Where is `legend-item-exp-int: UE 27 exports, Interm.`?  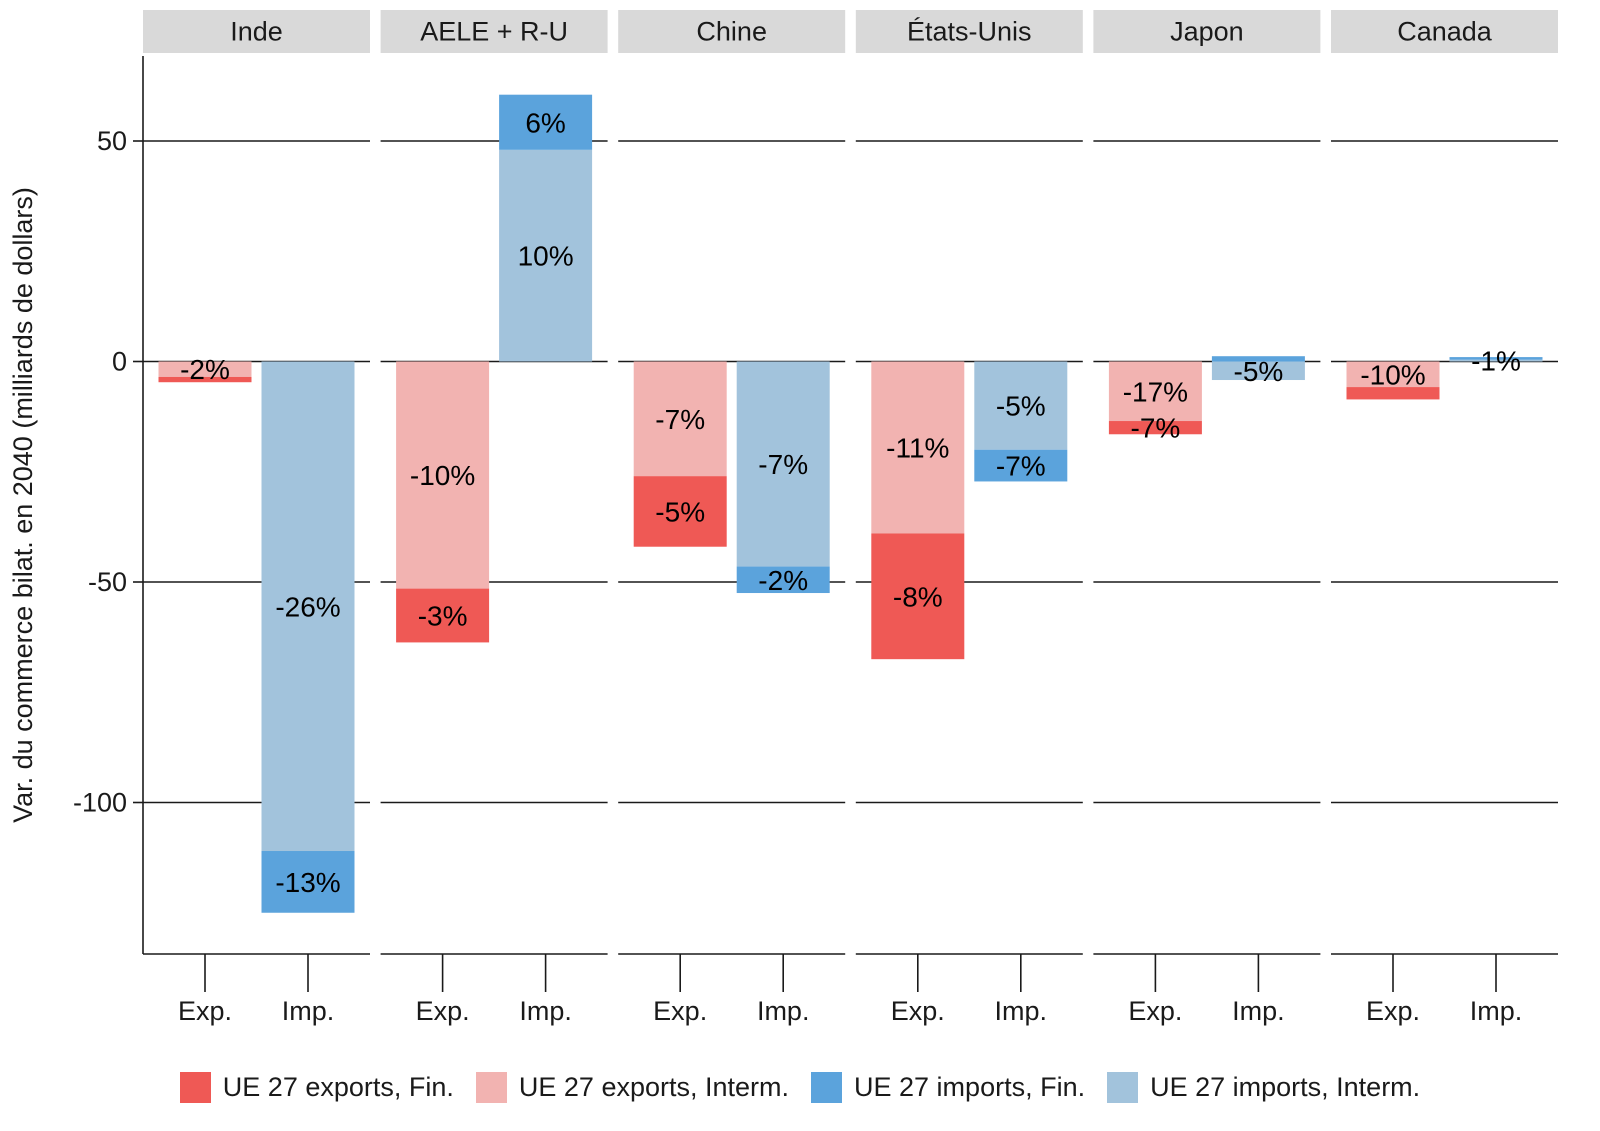 legend-item-exp-int: UE 27 exports, Interm. is located at coordinates (632, 1087).